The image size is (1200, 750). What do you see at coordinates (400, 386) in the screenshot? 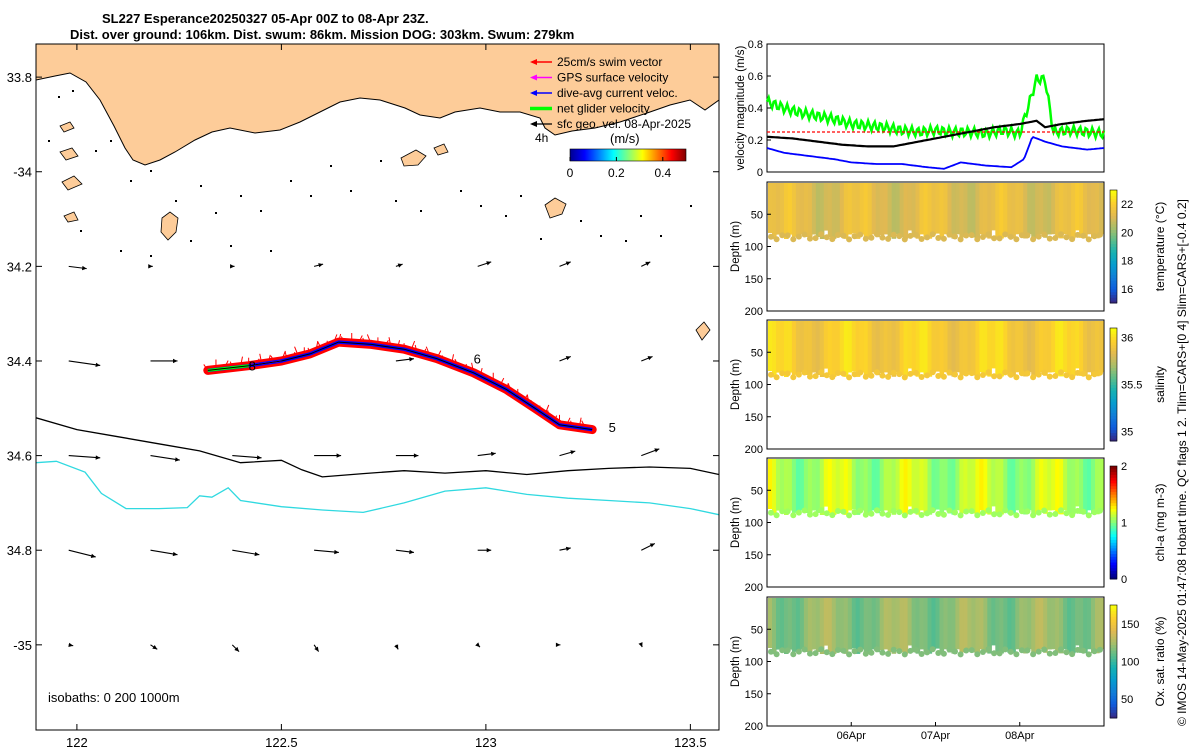
I see `track-line` at bounding box center [400, 386].